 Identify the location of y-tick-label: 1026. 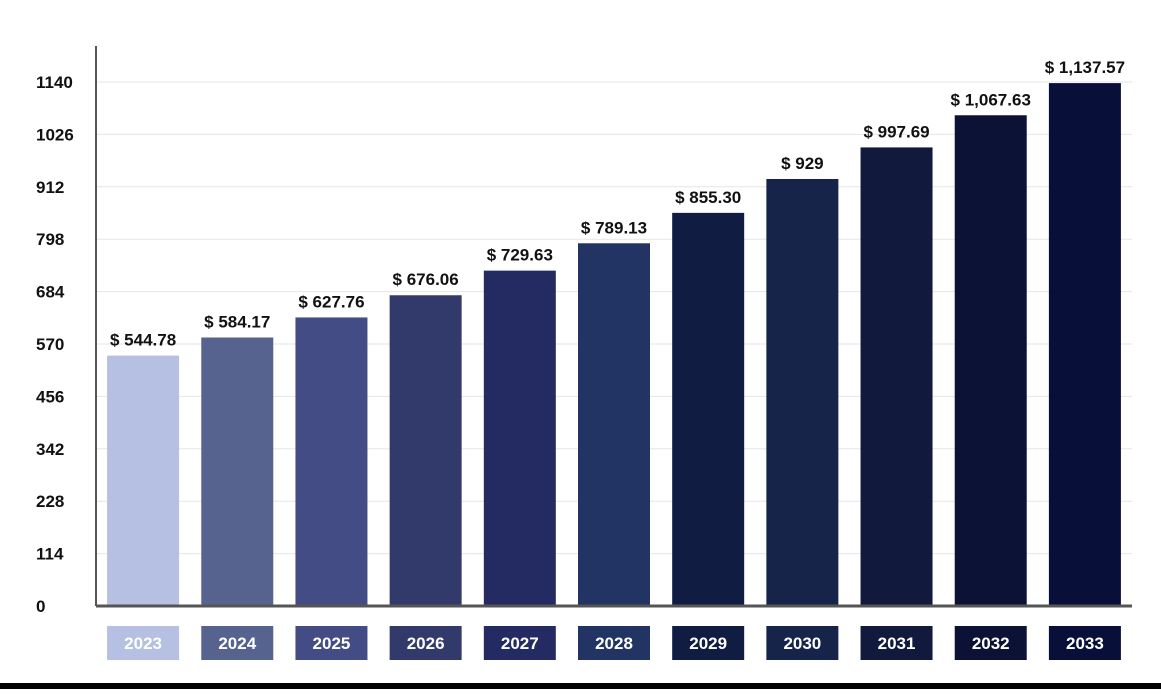
(55, 134).